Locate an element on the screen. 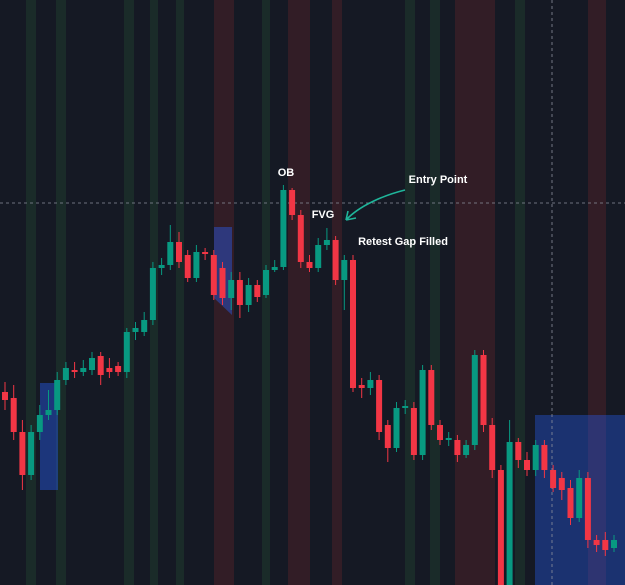 Image resolution: width=625 pixels, height=585 pixels. order-block-zone is located at coordinates (49, 436).